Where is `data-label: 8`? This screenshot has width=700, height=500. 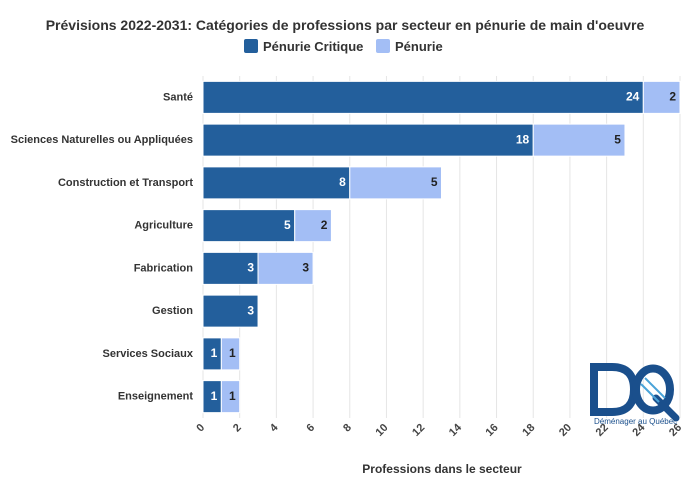
data-label: 8 is located at coordinates (342, 182).